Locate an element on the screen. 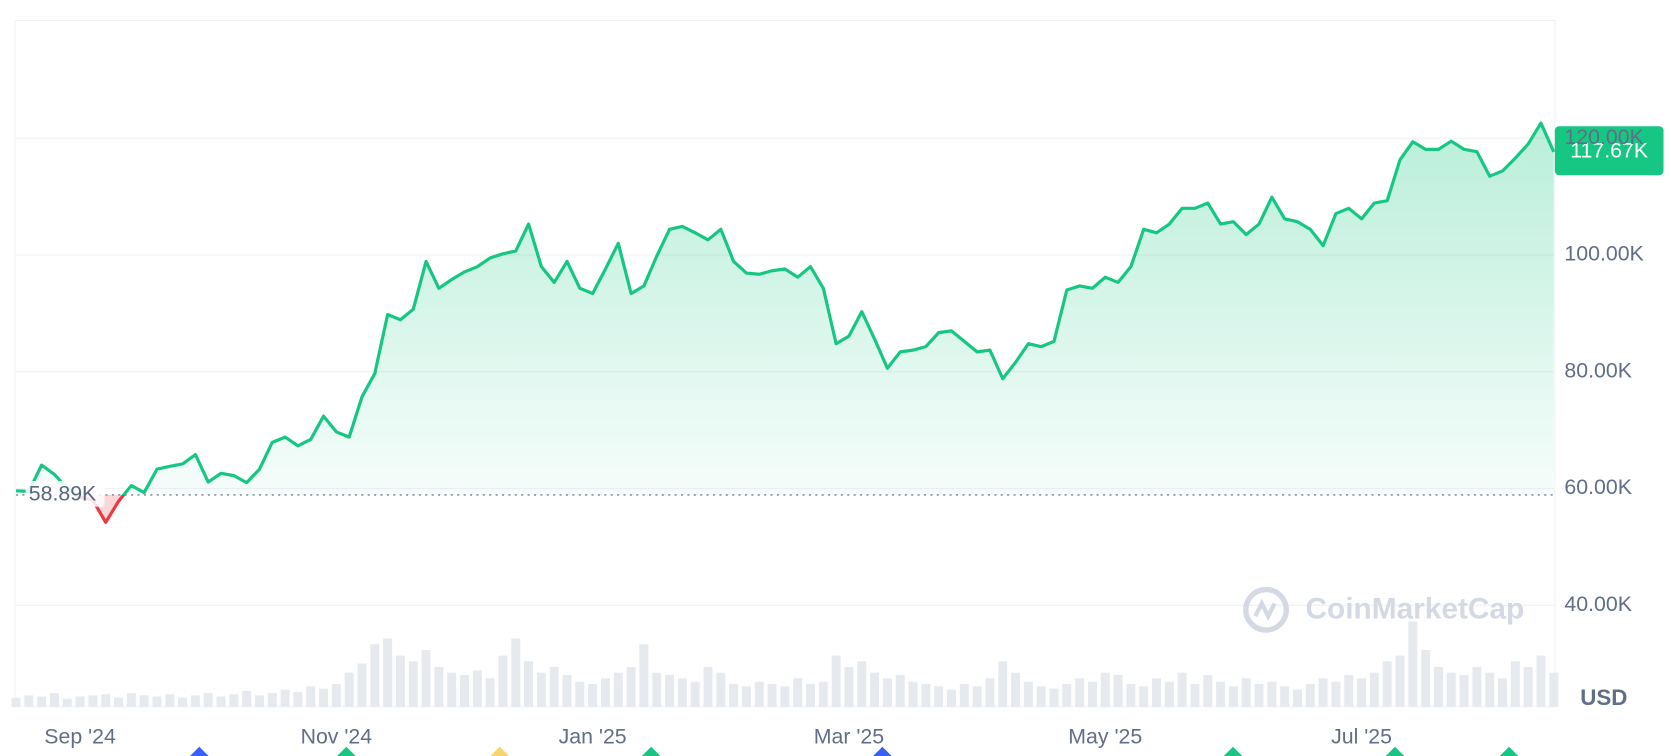  y-tick-label: 60.00K is located at coordinates (1598, 487).